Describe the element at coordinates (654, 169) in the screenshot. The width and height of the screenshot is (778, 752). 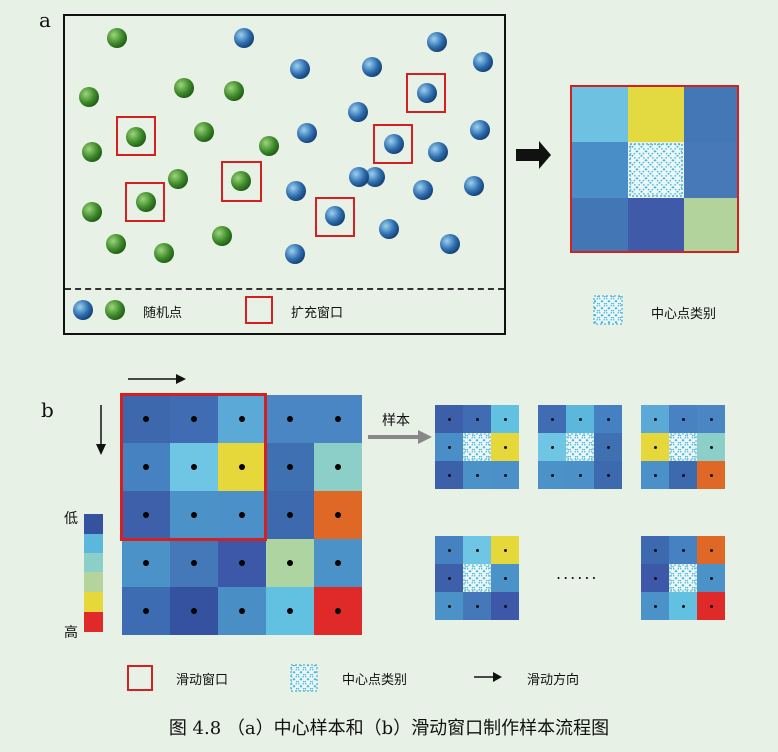
I see `center-sample-grid` at that location.